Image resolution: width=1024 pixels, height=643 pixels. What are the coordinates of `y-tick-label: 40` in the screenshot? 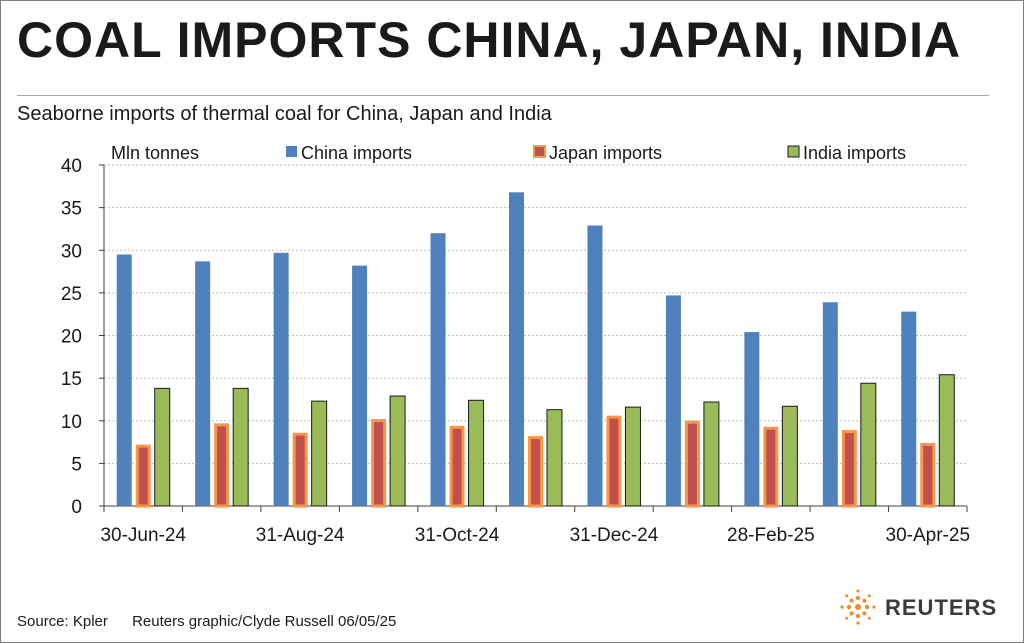 It's located at (71, 166).